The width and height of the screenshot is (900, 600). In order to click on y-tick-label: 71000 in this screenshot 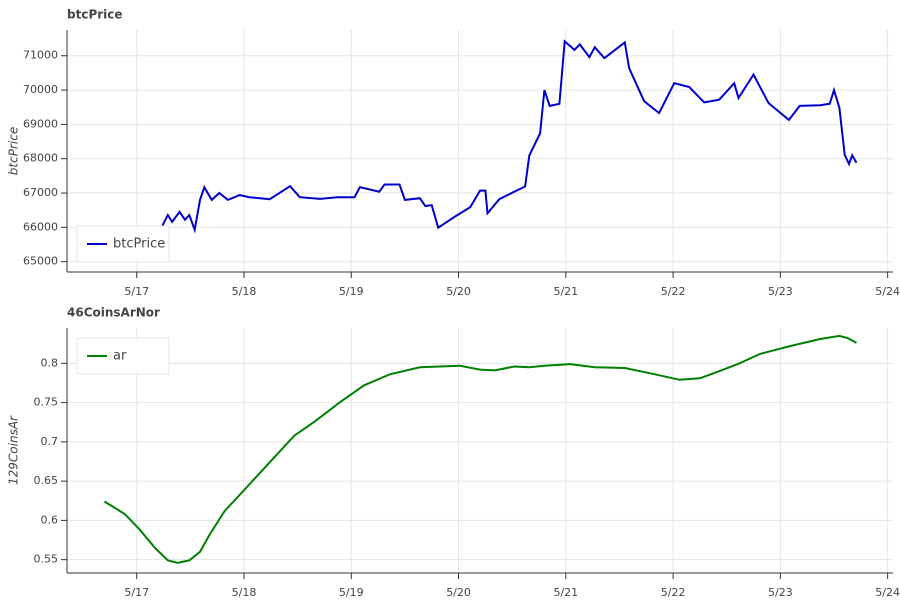, I will do `click(40, 55)`.